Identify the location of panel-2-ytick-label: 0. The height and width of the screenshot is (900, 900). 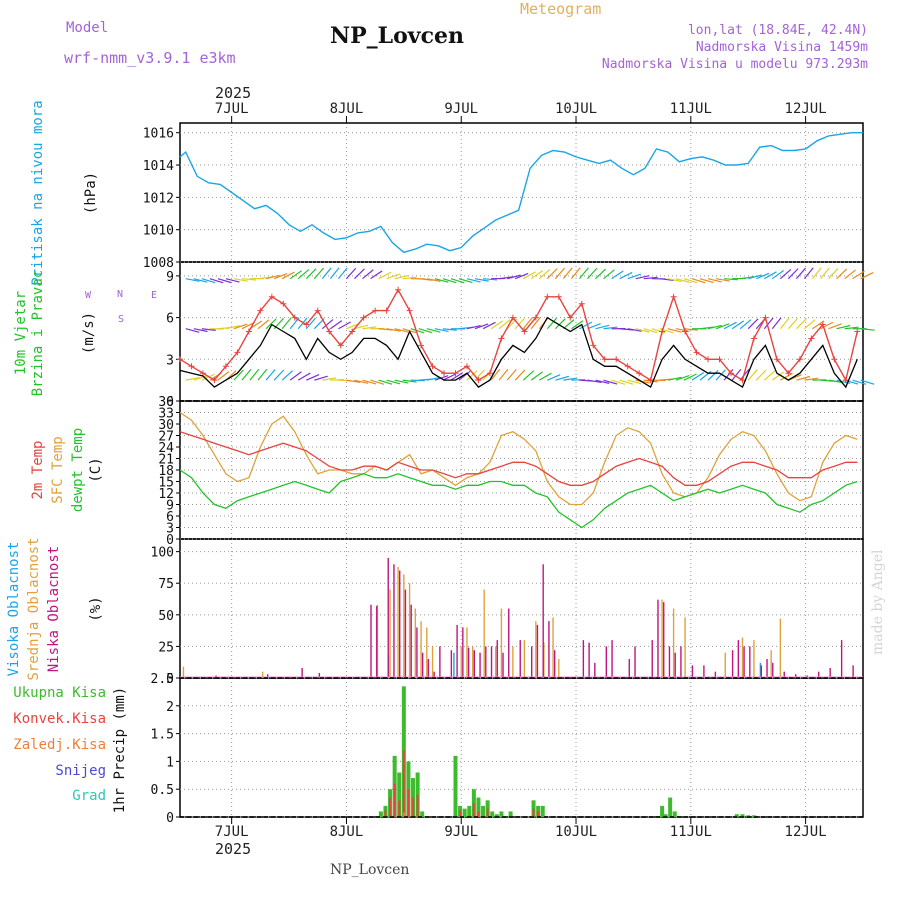
(170, 540).